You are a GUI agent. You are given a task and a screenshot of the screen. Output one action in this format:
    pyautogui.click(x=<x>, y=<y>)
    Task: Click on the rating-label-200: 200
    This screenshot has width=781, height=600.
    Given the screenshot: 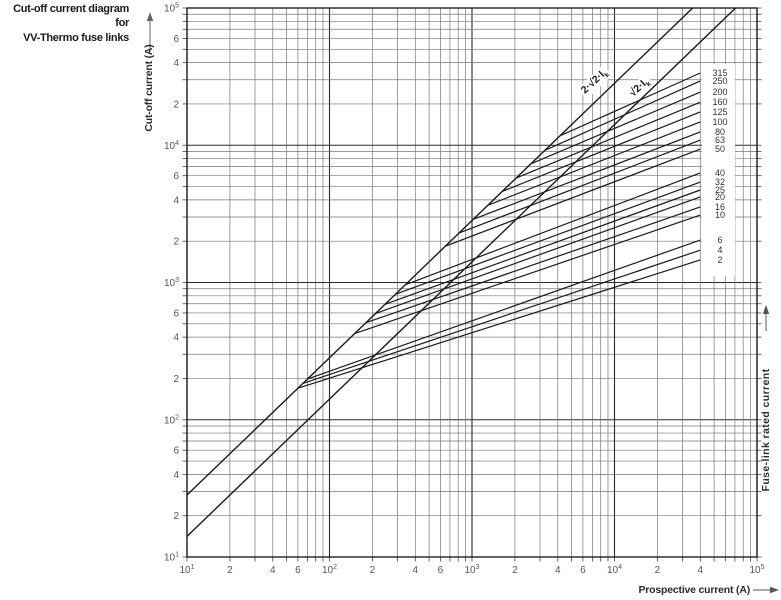 What is the action you would take?
    pyautogui.click(x=719, y=92)
    